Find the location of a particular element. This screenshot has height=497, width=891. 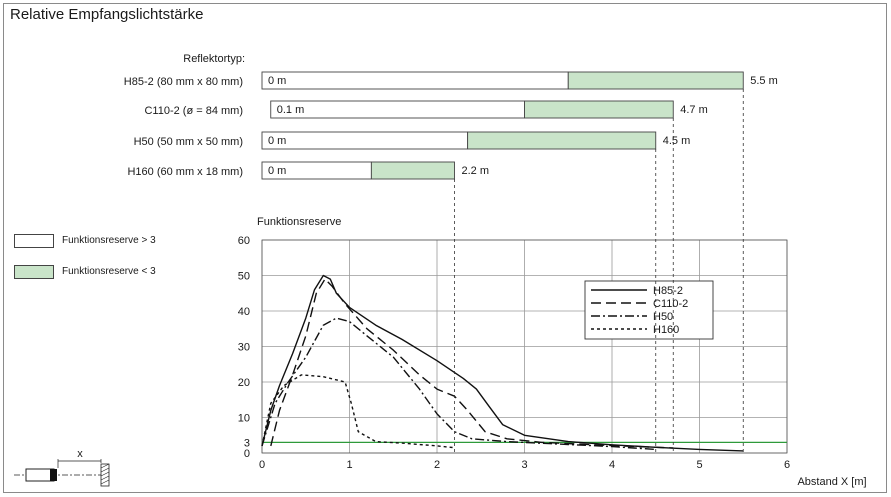

legend-white-label: Funktionsreserve > 3 is located at coordinates (109, 240).